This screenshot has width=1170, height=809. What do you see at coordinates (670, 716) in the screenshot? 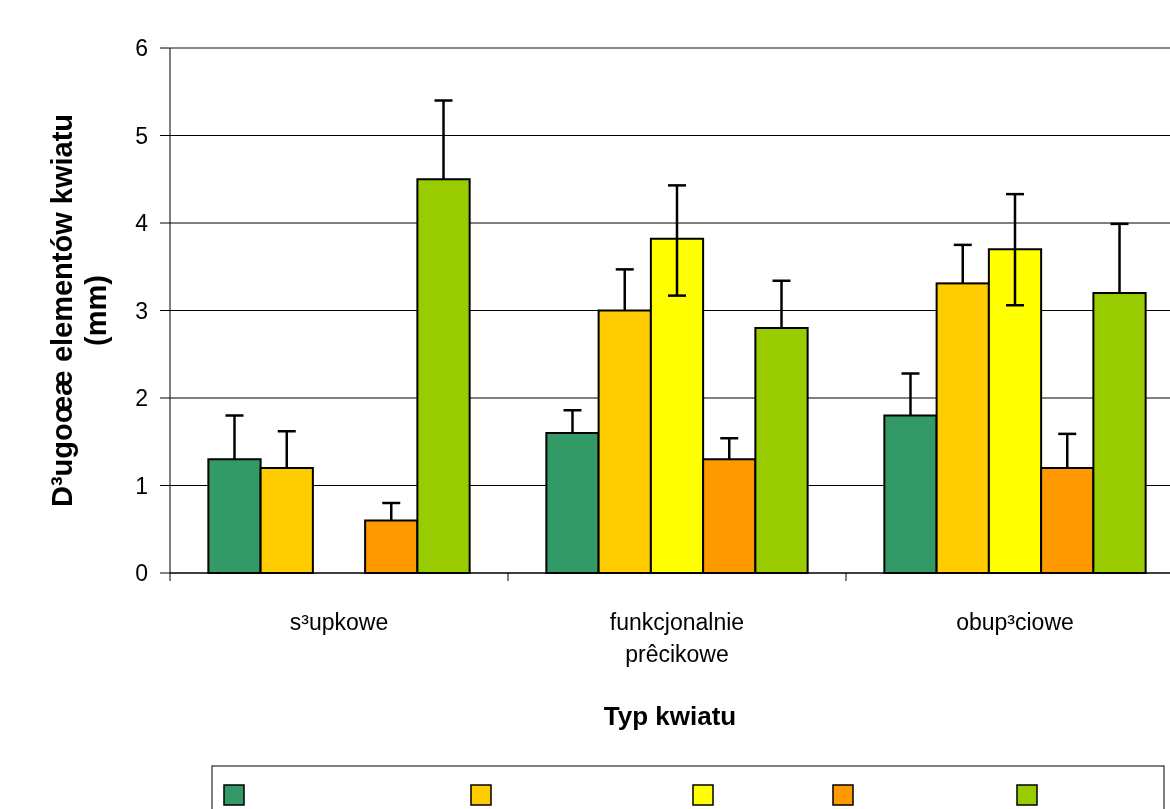
I see `x-axis-title: Typ kwiatu` at bounding box center [670, 716].